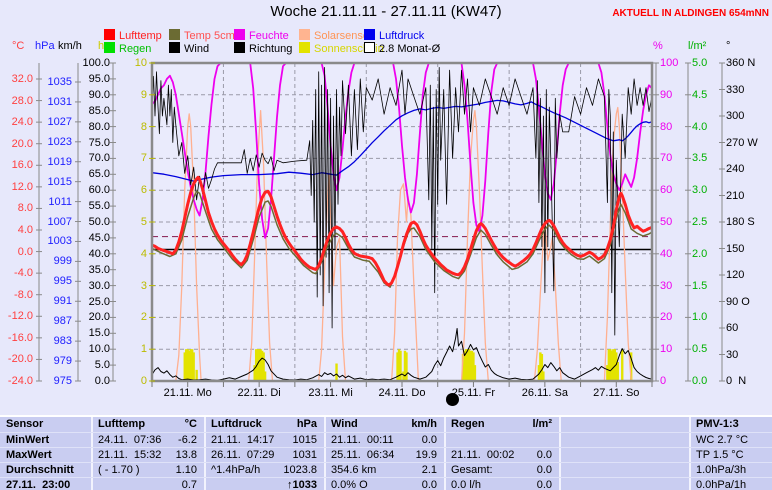 The image size is (772, 490). I want to click on table-cell-value: hPa, so click(306, 424).